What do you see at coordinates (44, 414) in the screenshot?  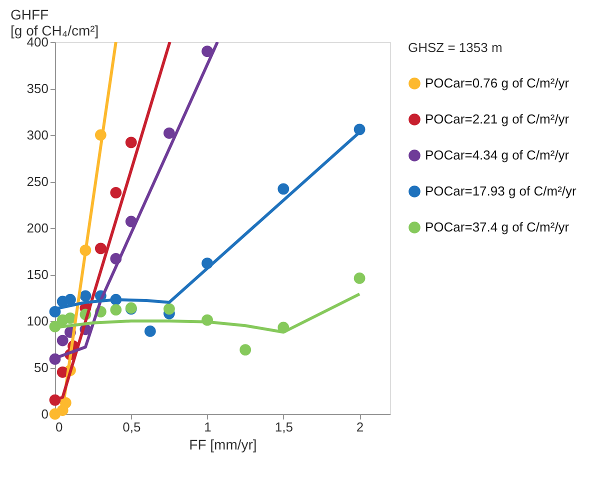 I see `y-tick-label: 0` at bounding box center [44, 414].